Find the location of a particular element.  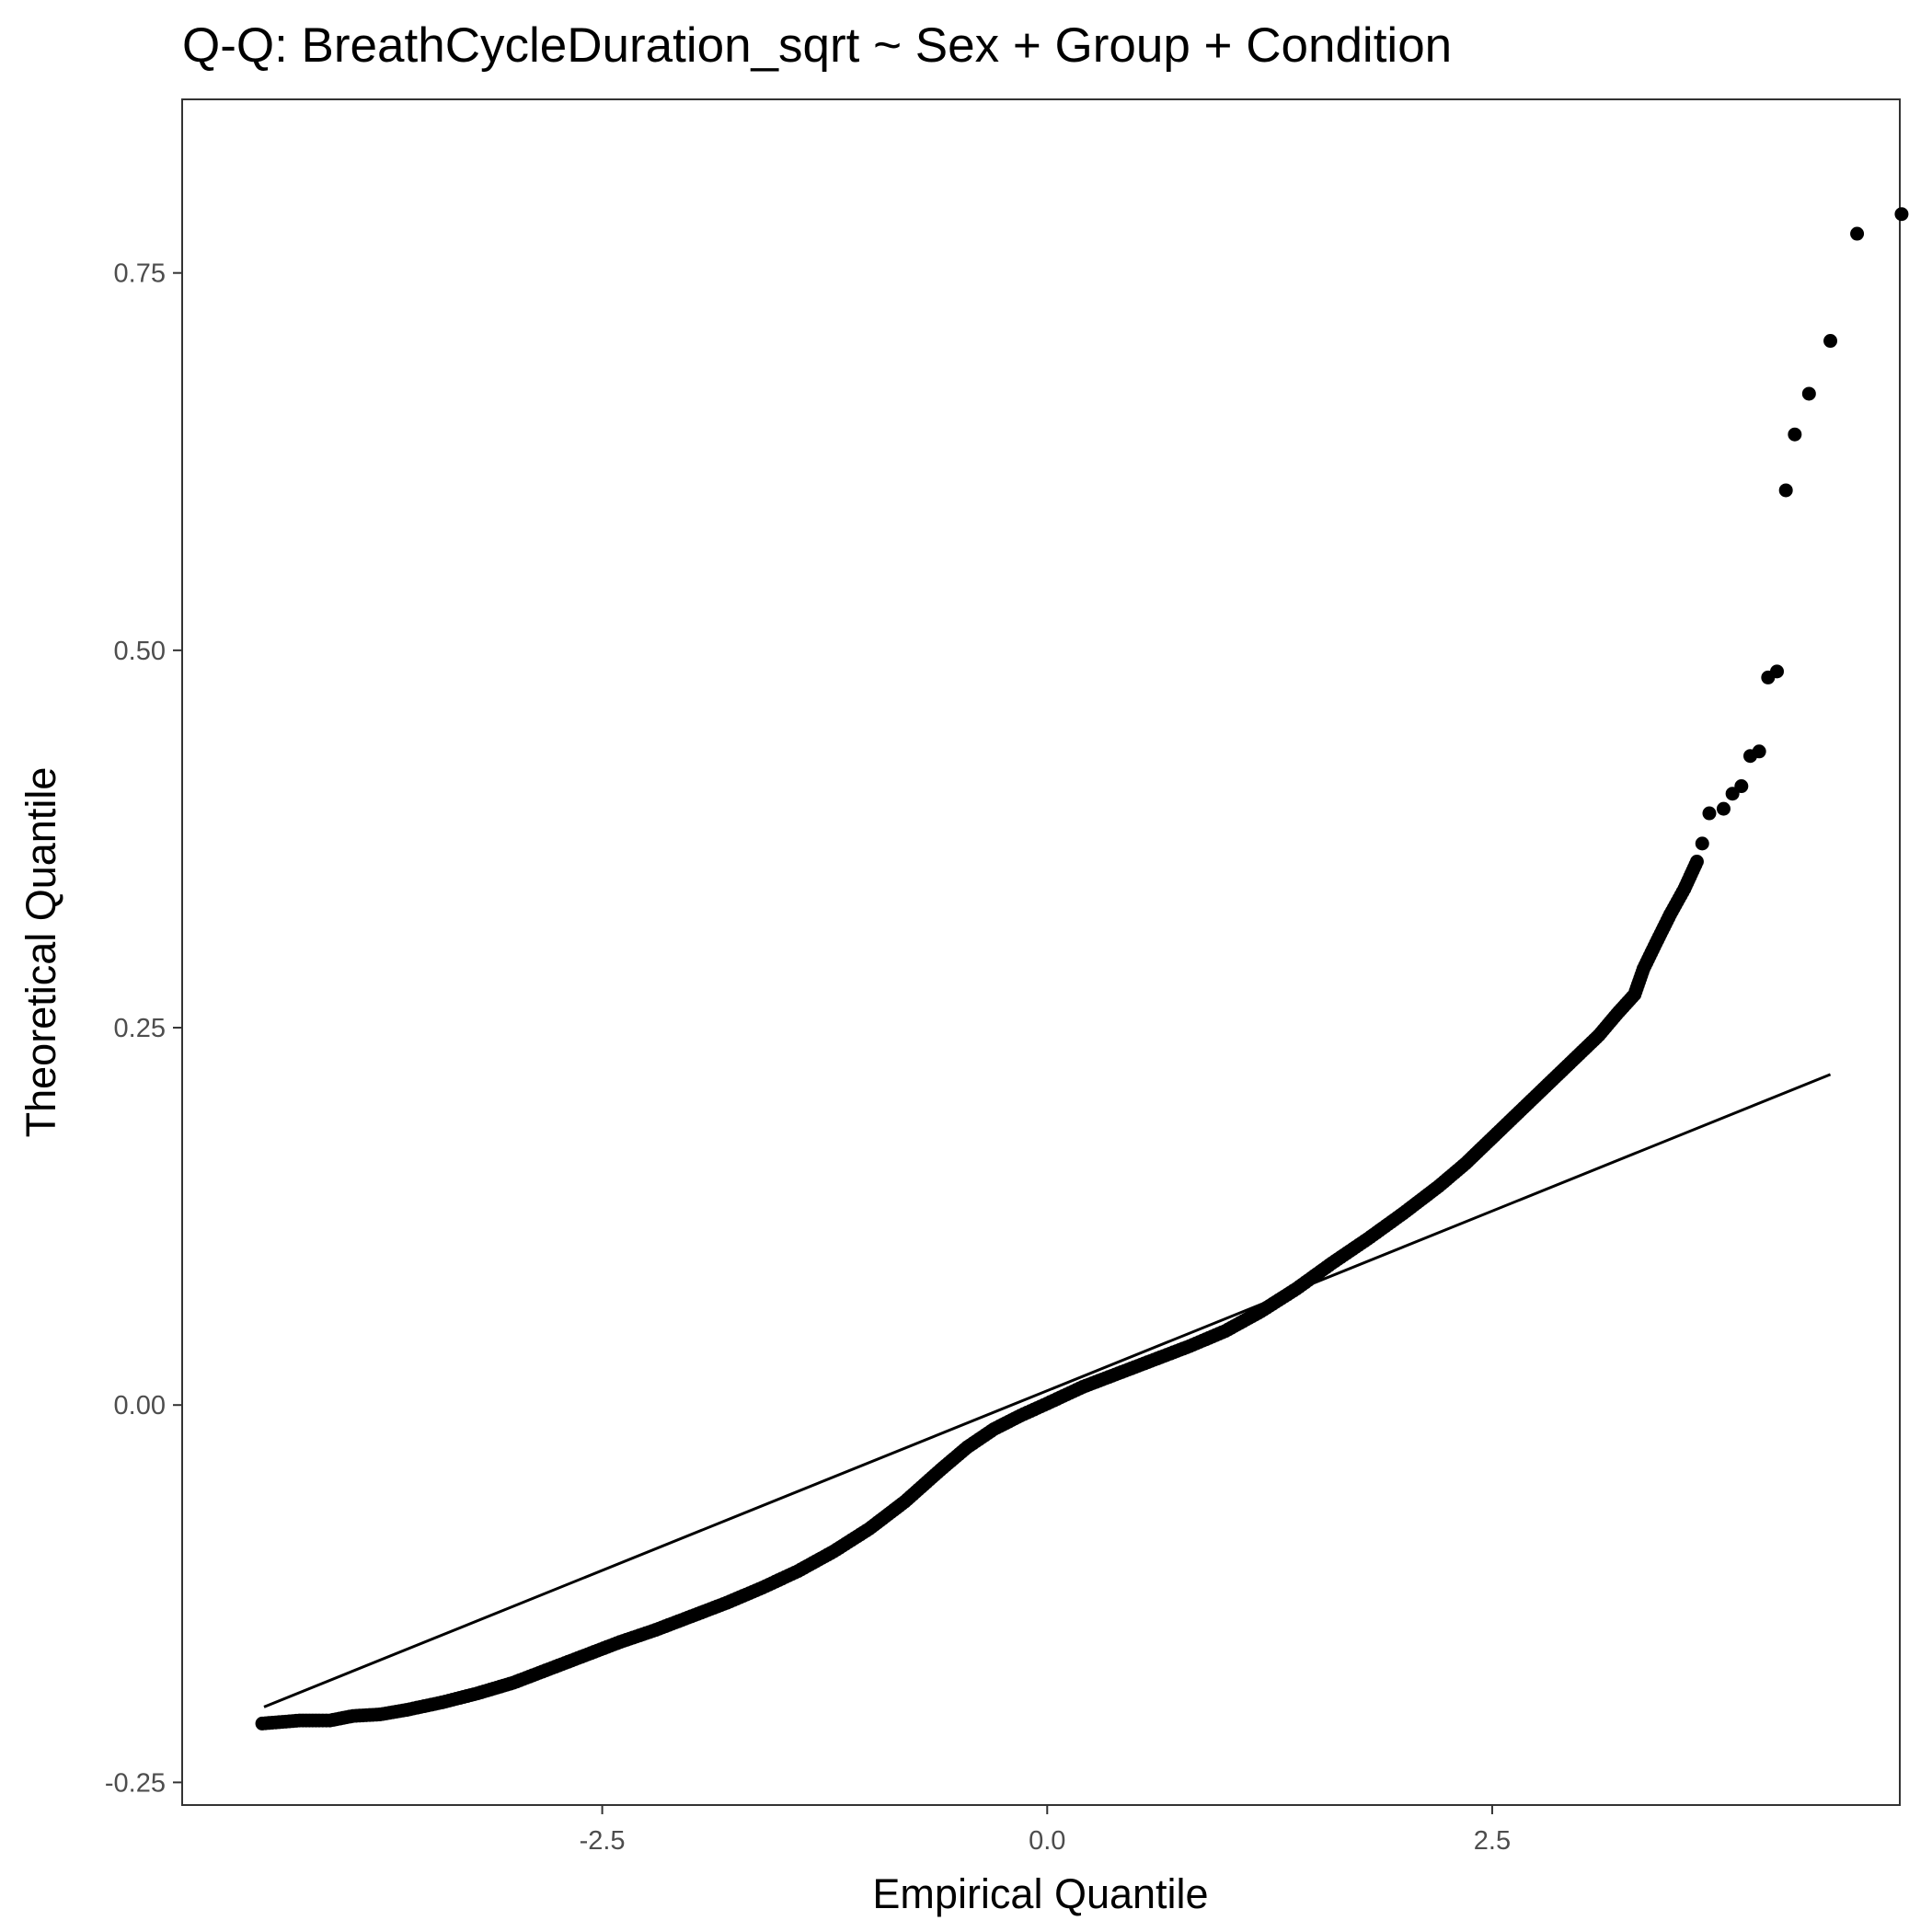

x-tick-label: 0.0 is located at coordinates (1047, 1841).